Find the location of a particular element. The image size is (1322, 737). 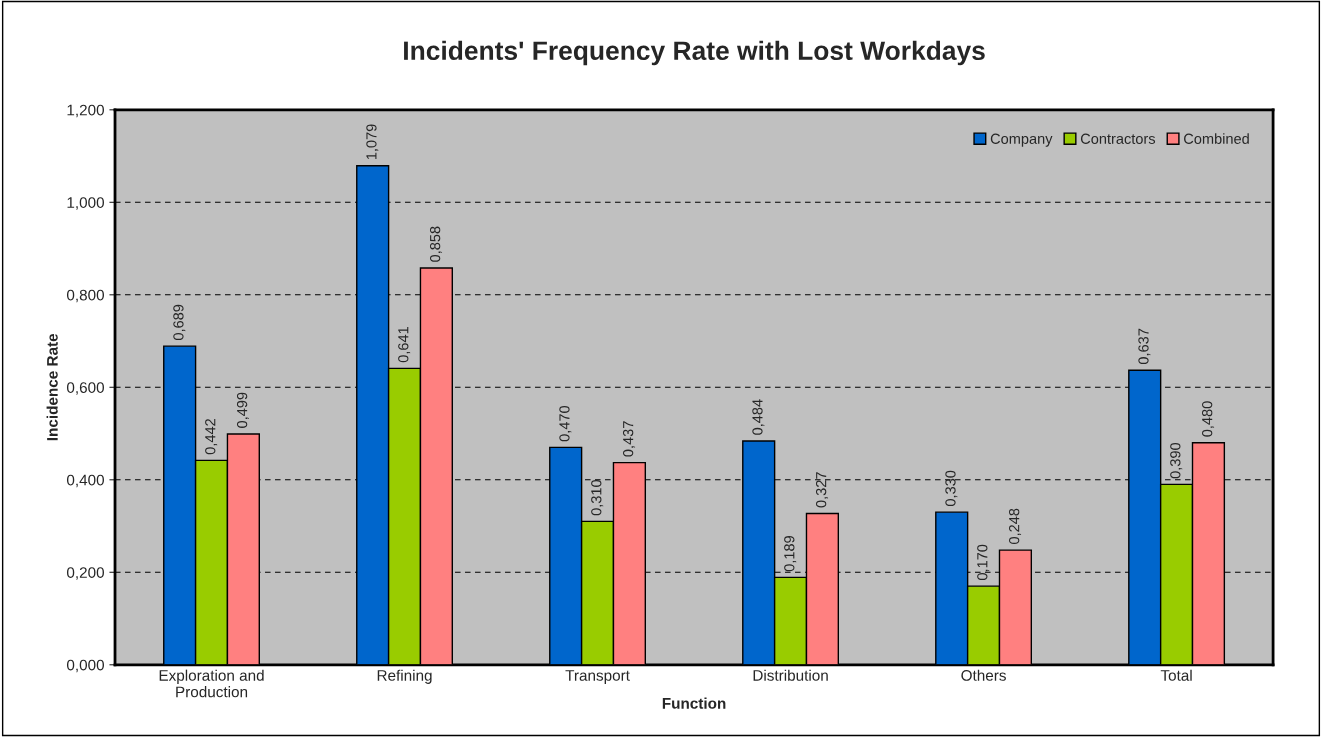

y-tick-label: 0,000 is located at coordinates (85, 666).